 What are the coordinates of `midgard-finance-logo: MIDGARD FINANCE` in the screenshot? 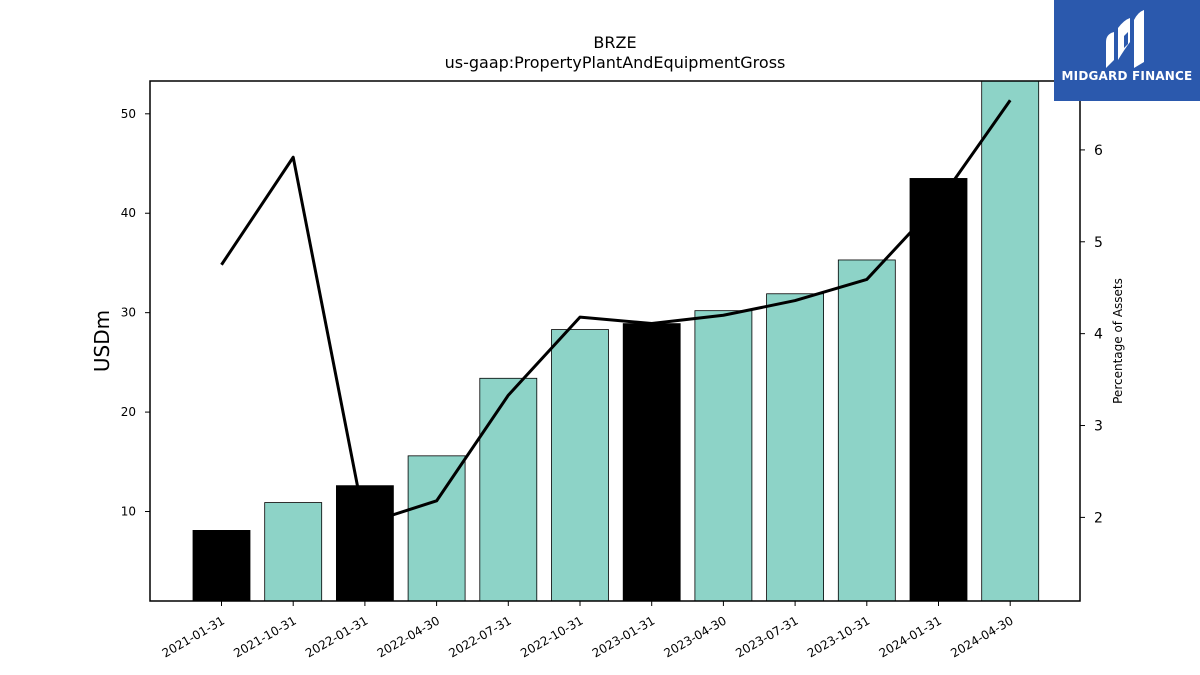 It's located at (1127, 50).